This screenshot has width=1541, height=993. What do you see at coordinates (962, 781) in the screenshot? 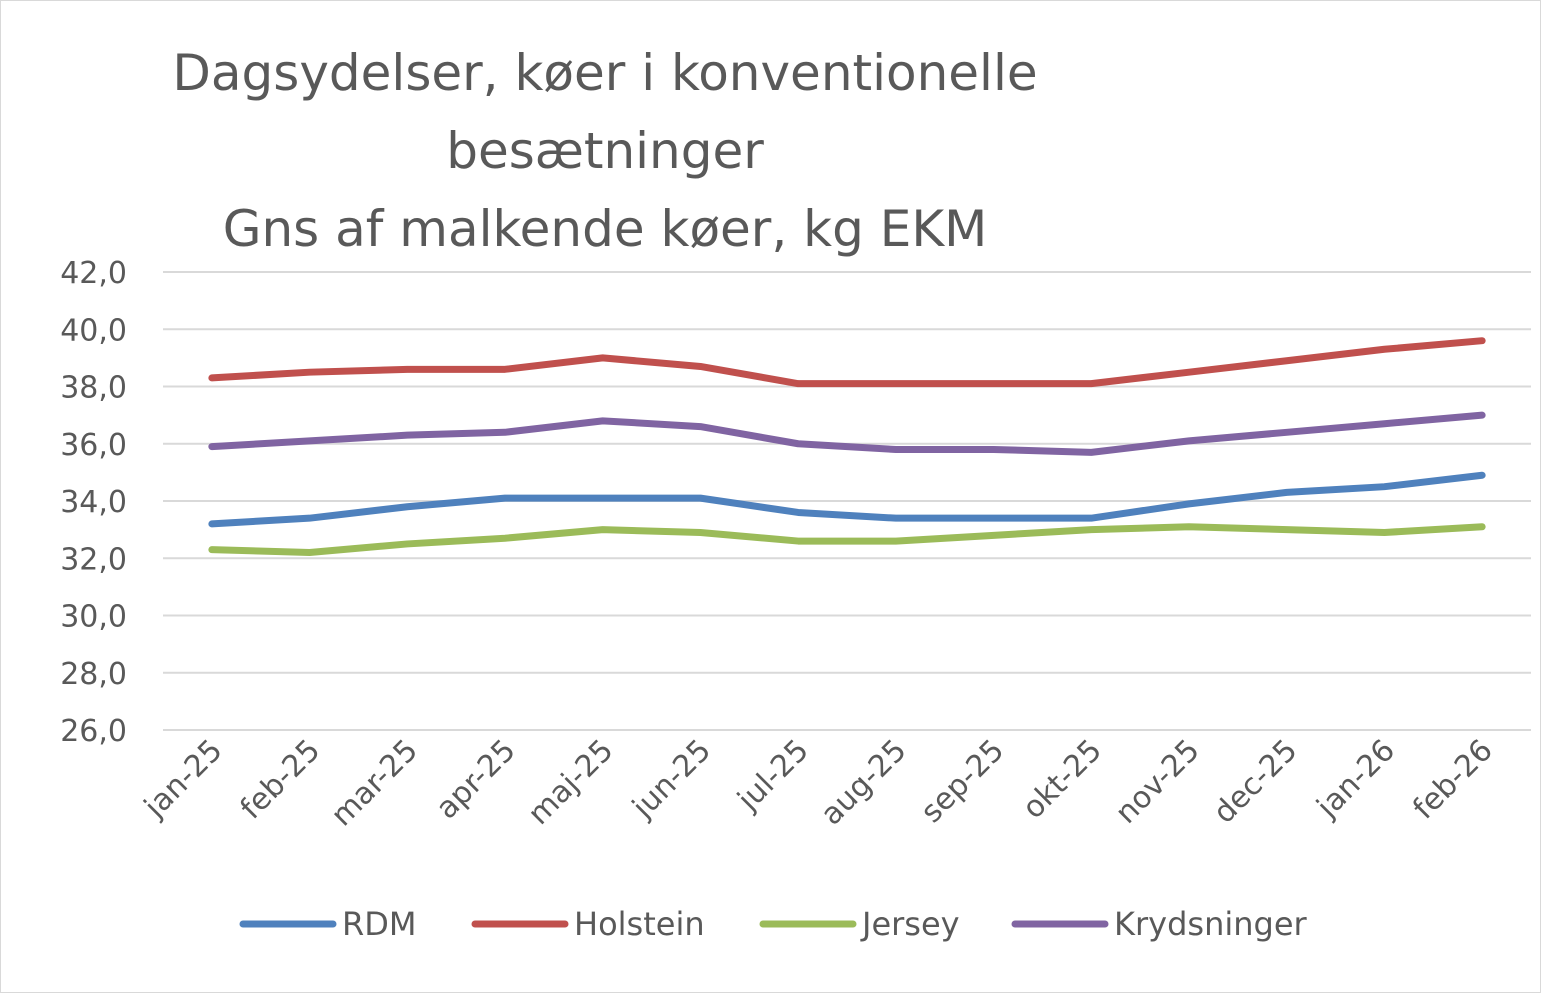
I see `x-tick-label: sep-25` at bounding box center [962, 781].